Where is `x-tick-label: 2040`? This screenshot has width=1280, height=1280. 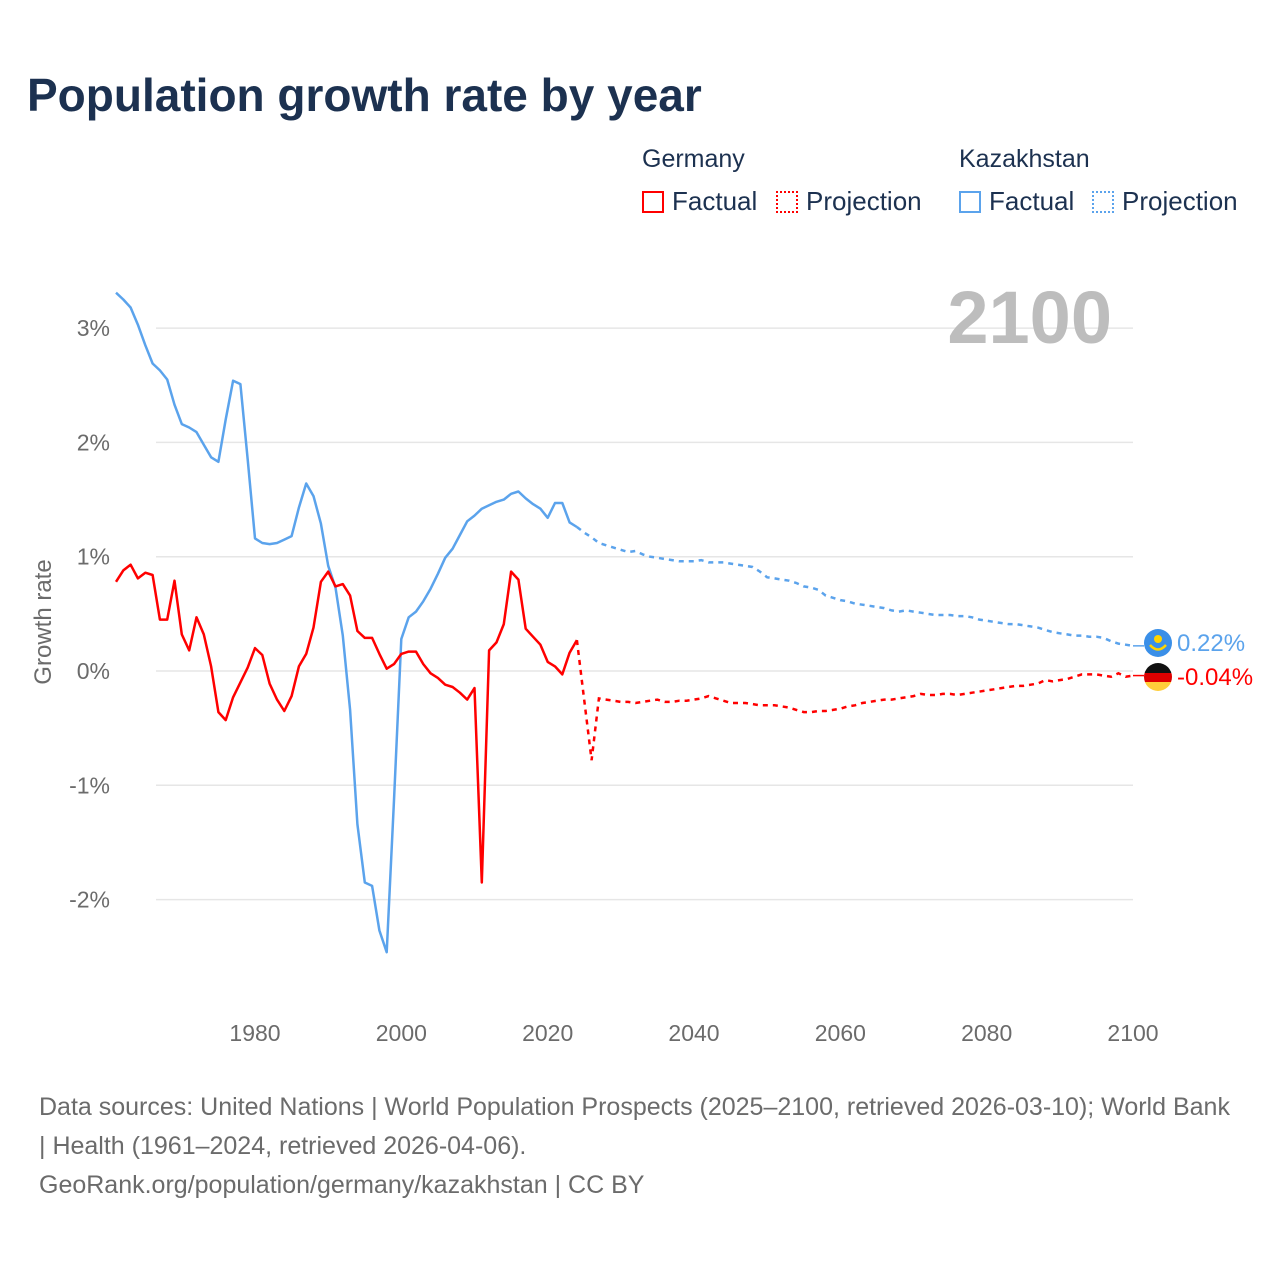 x-tick-label: 2040 is located at coordinates (693, 1033).